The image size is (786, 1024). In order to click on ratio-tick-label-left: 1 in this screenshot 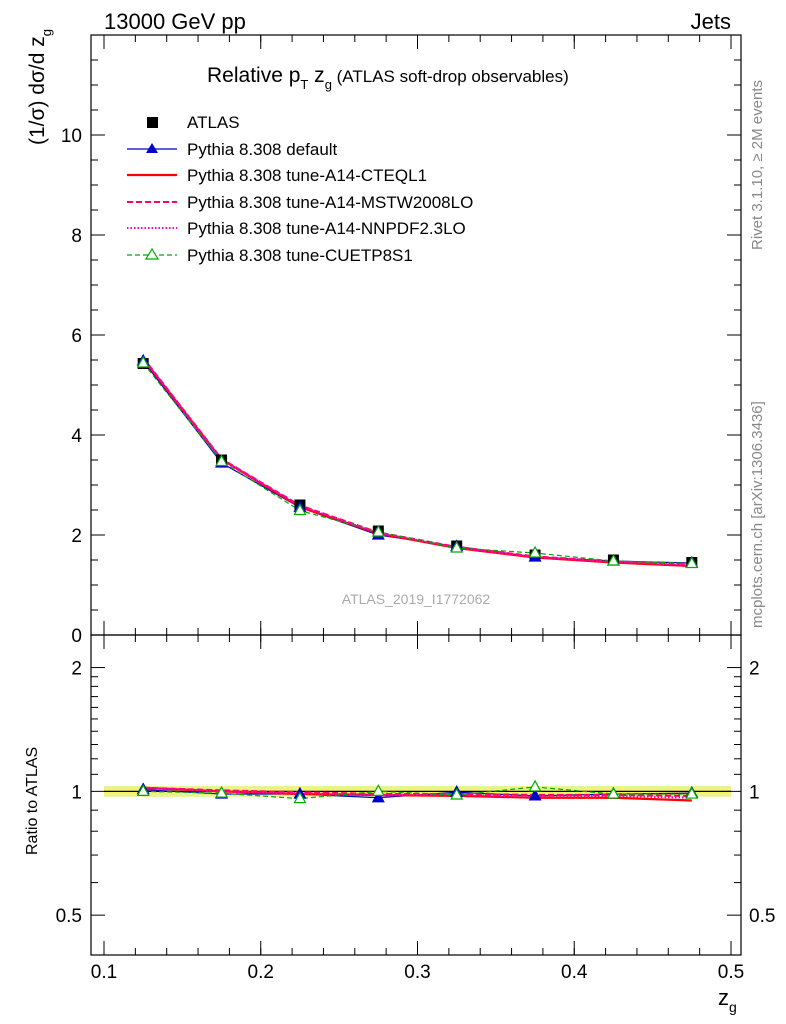, I will do `click(76, 792)`.